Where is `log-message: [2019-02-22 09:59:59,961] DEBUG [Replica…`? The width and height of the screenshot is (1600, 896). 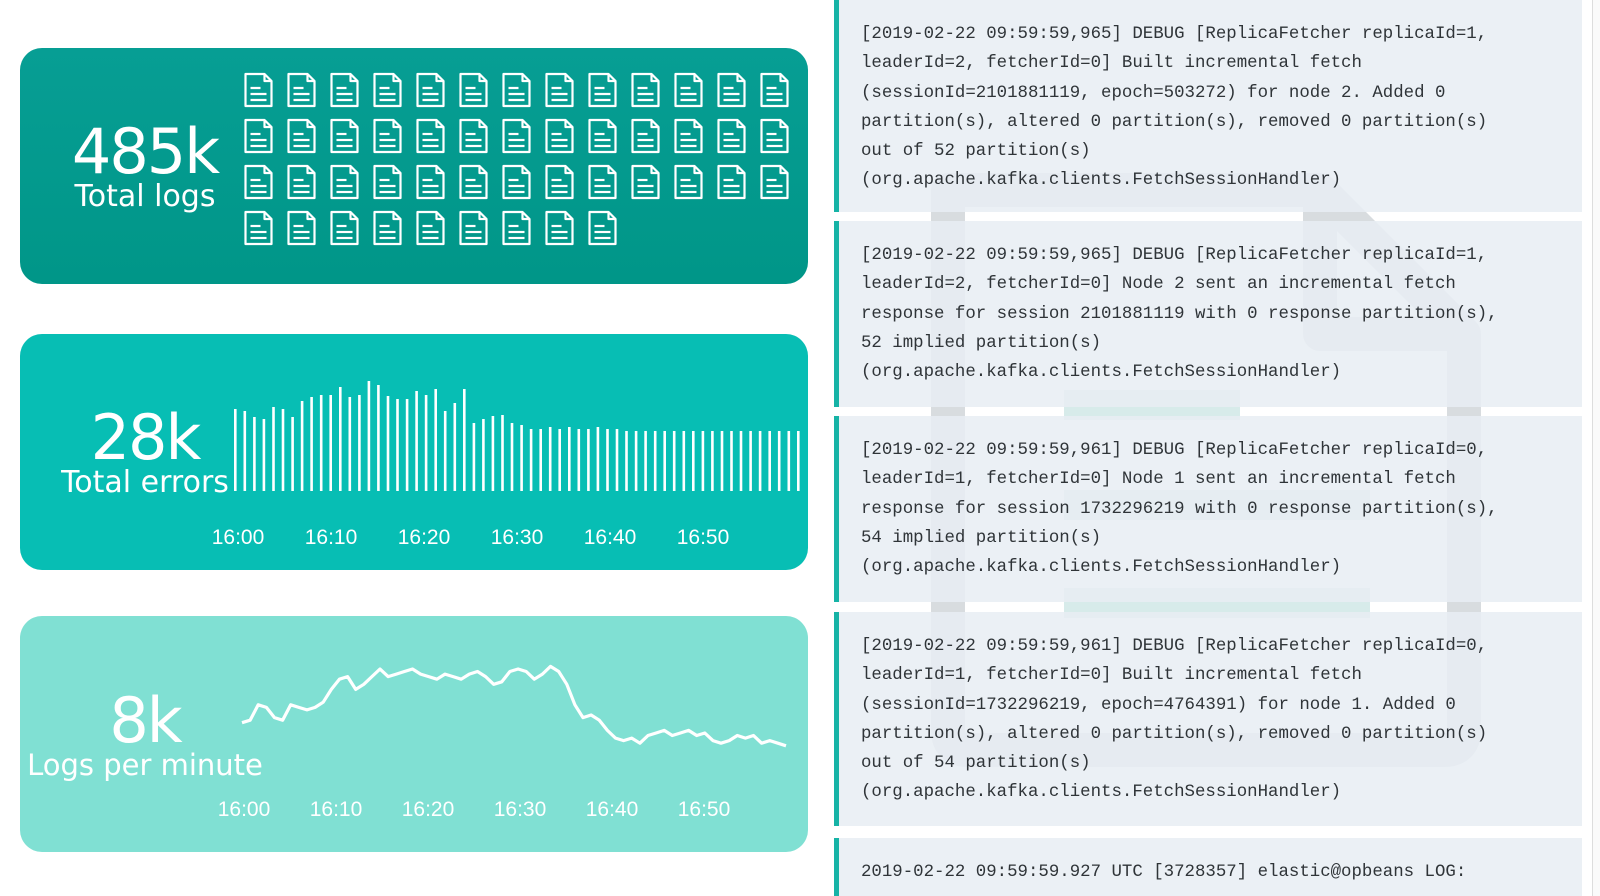
log-message: [2019-02-22 09:59:59,961] DEBUG [Replica… is located at coordinates (1174, 720).